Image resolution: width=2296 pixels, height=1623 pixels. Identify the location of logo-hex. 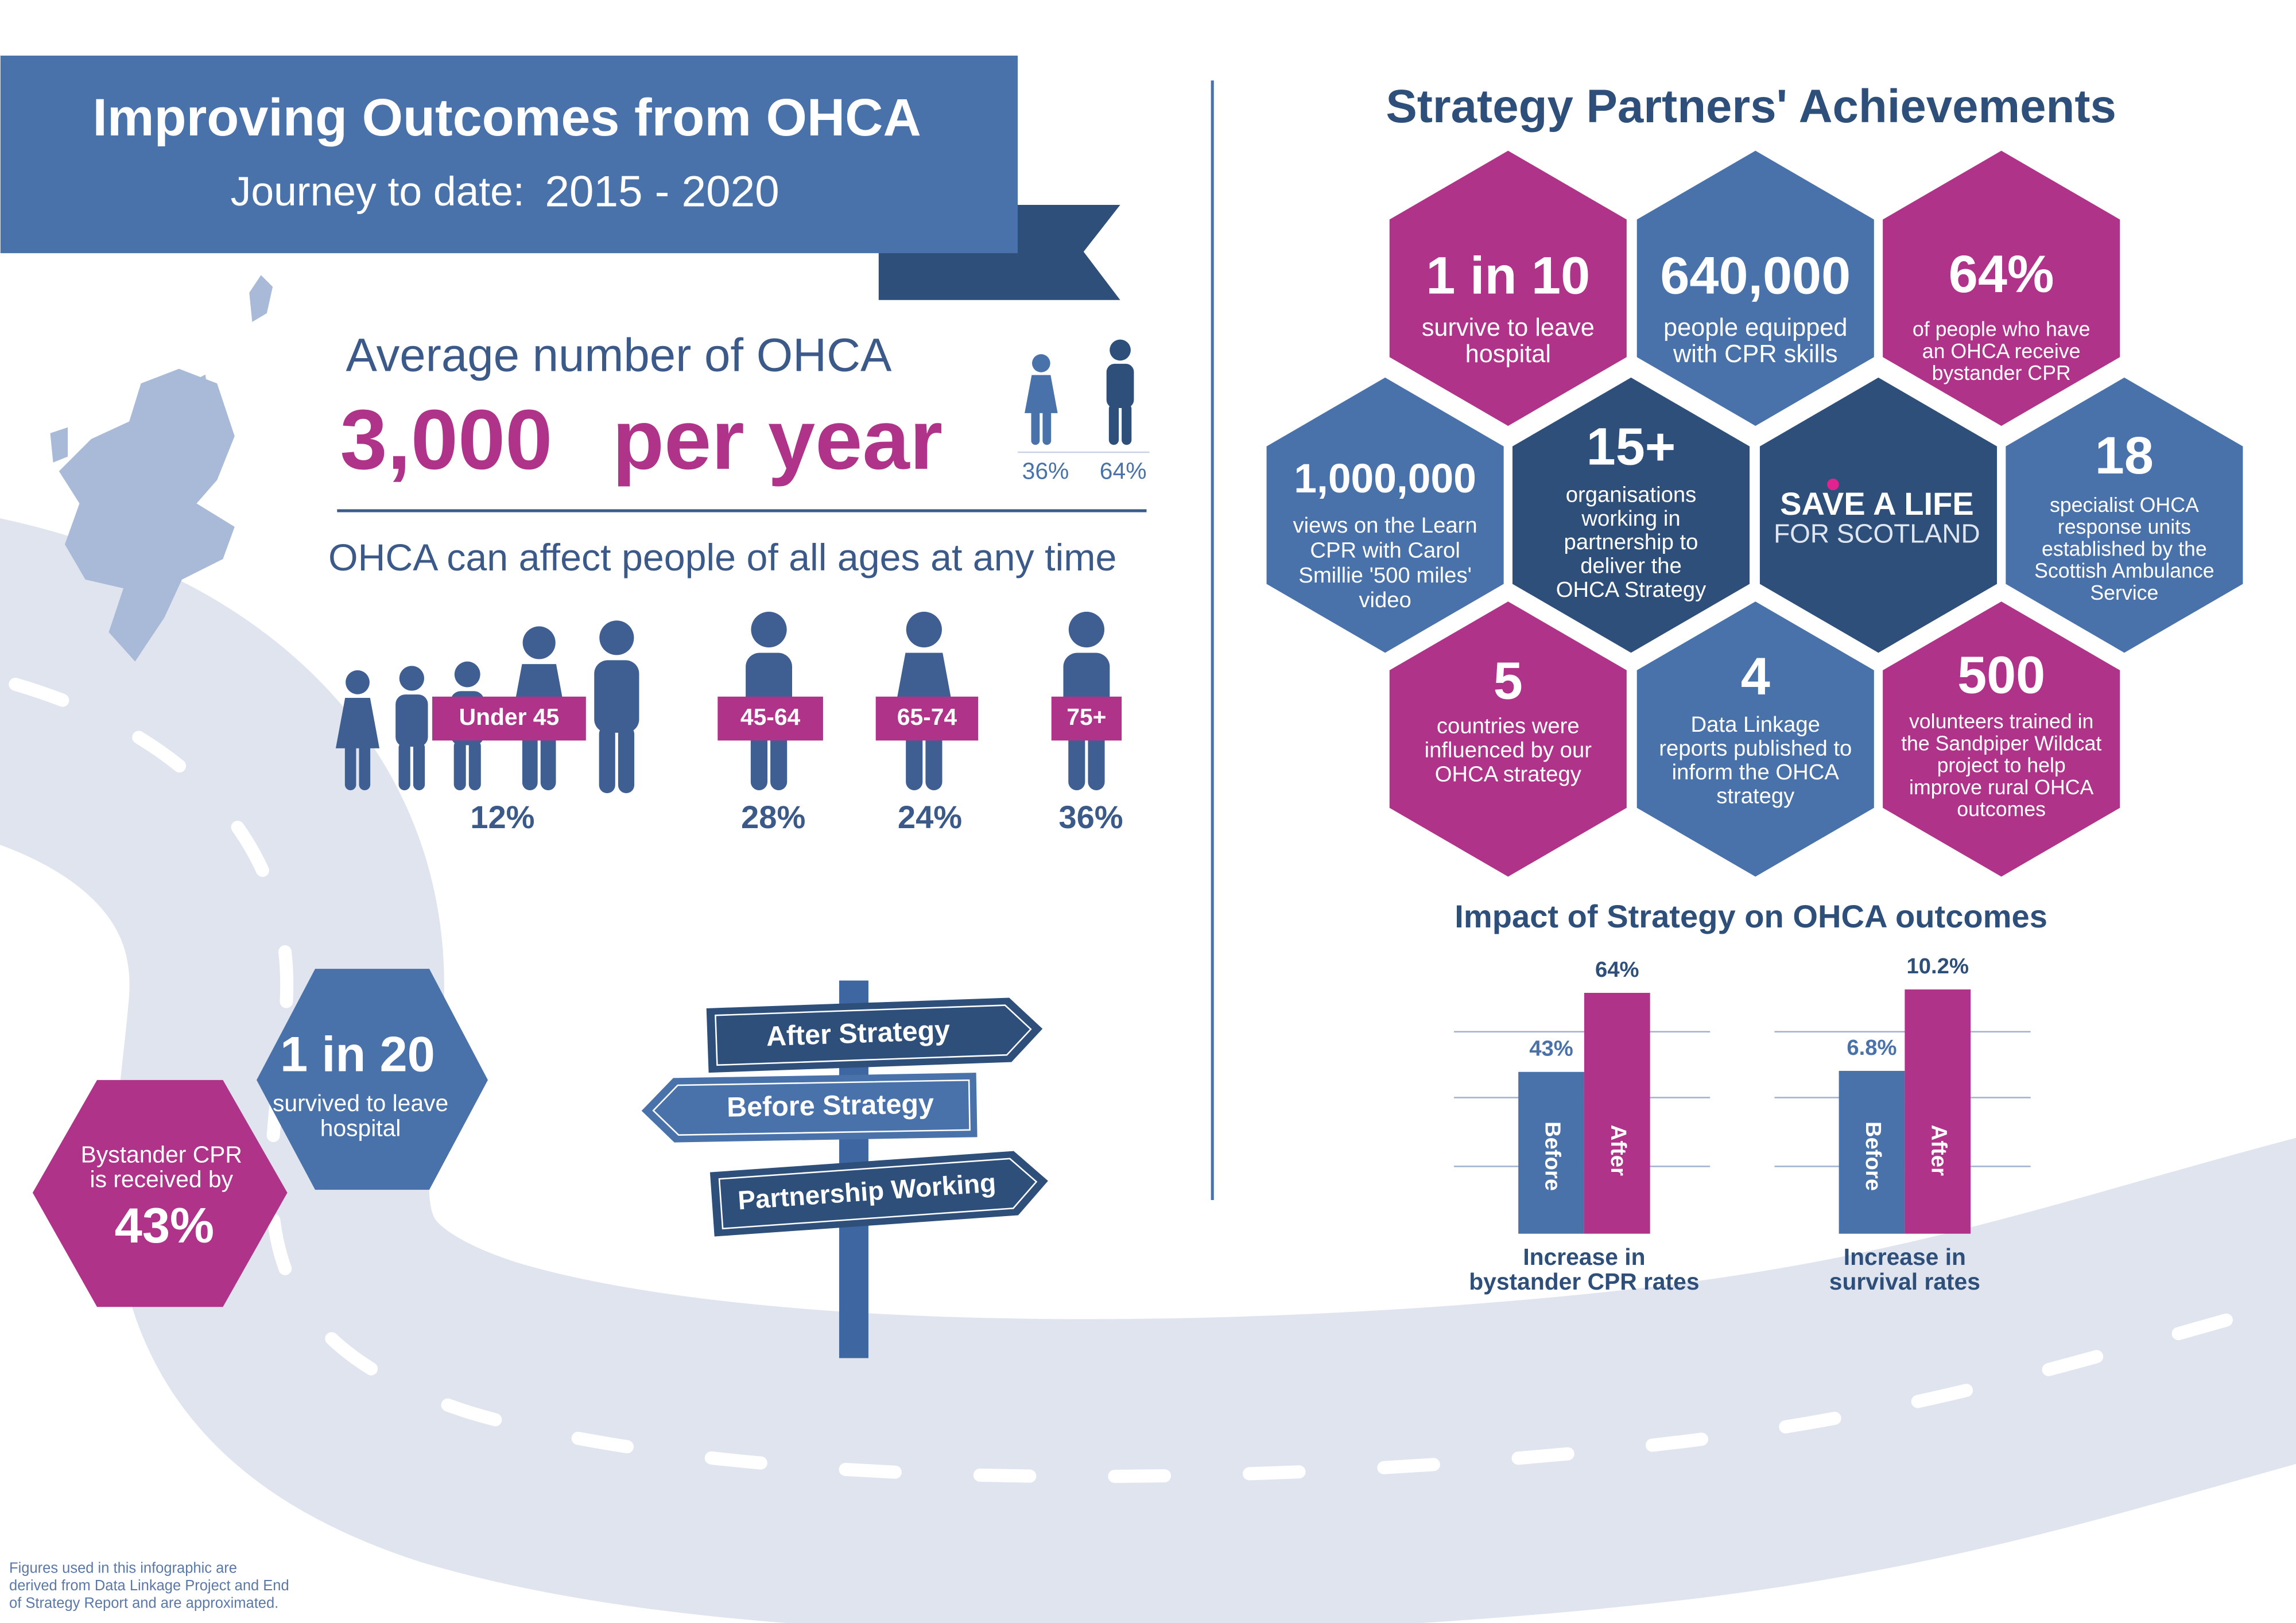
(1878, 515).